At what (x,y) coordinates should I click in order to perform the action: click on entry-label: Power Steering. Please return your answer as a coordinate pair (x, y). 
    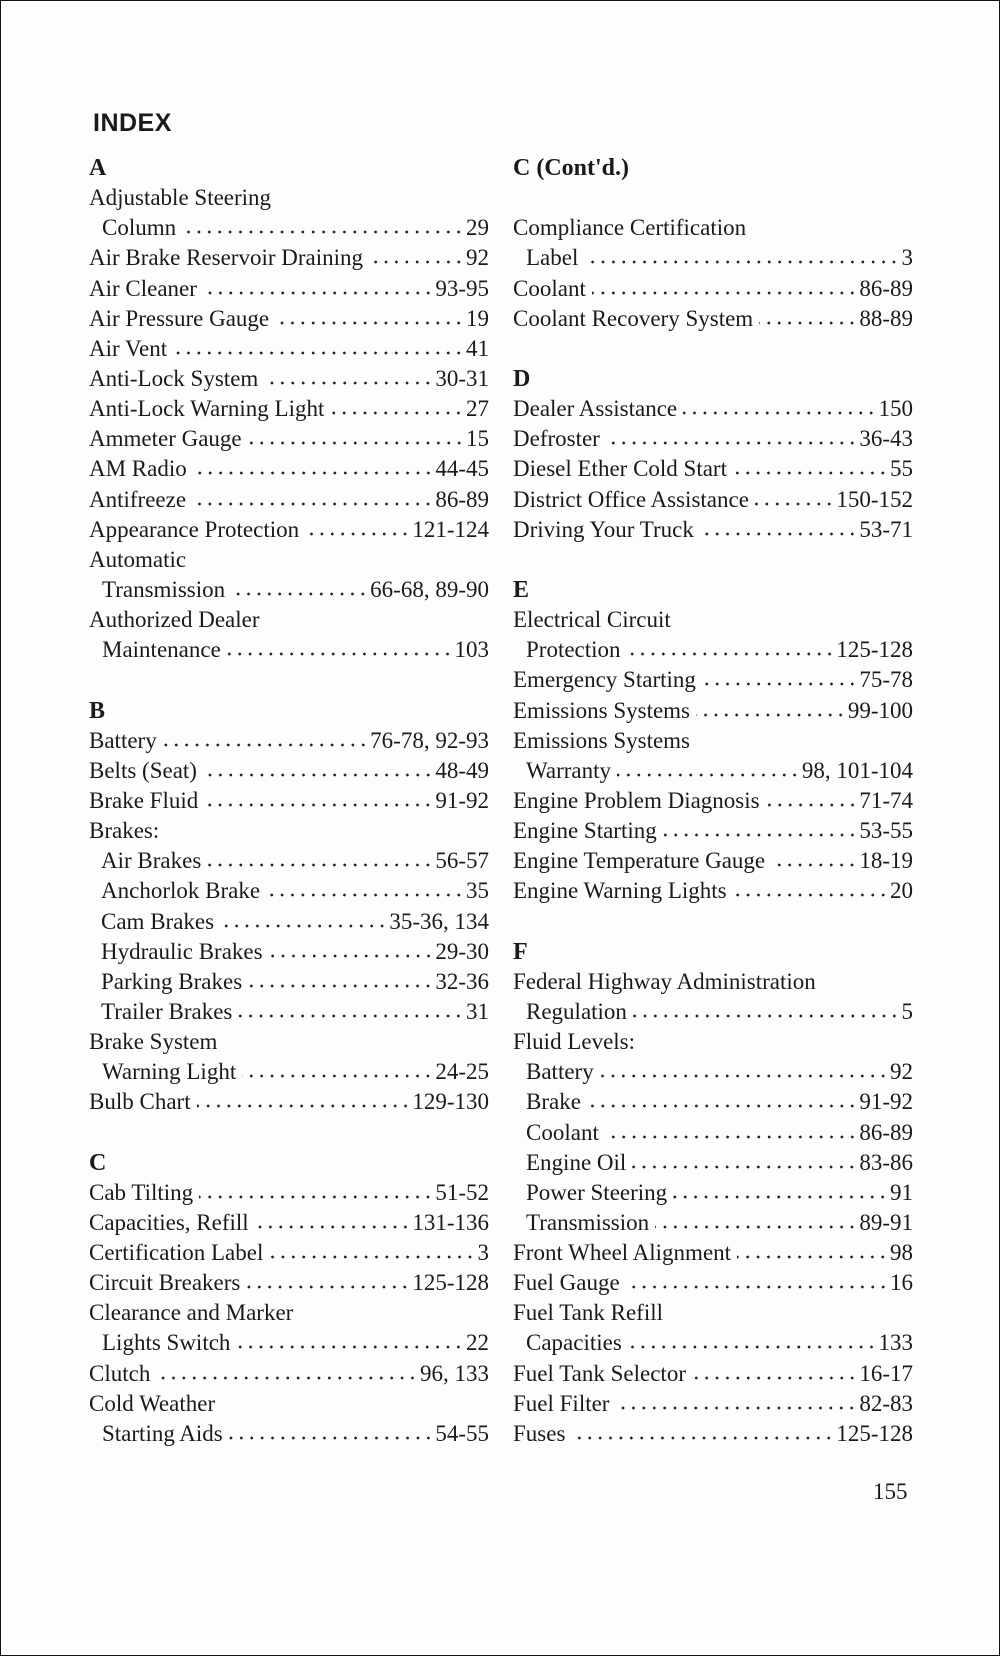
    Looking at the image, I should click on (597, 1192).